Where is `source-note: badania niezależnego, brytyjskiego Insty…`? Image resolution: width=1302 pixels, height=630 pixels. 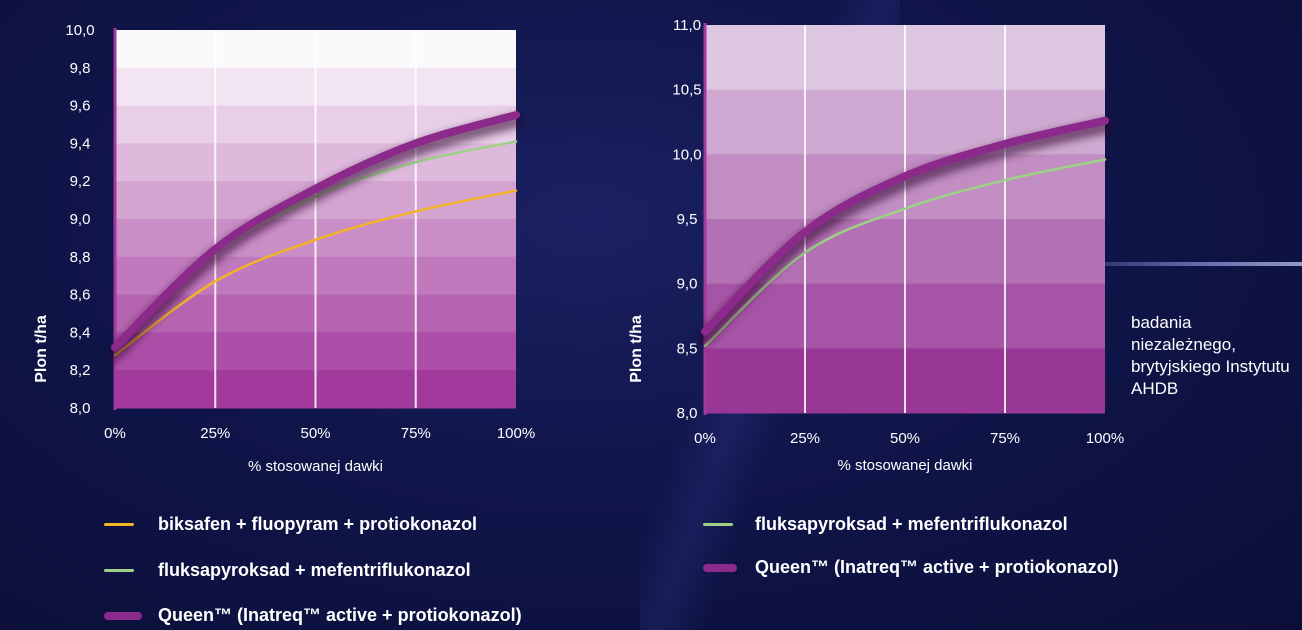 source-note: badania niezależnego, brytyjskiego Insty… is located at coordinates (1210, 355).